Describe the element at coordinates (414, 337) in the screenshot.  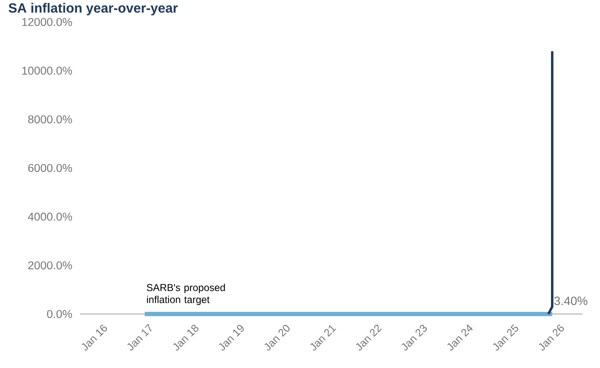
I see `x-tick-label: Jan 23` at that location.